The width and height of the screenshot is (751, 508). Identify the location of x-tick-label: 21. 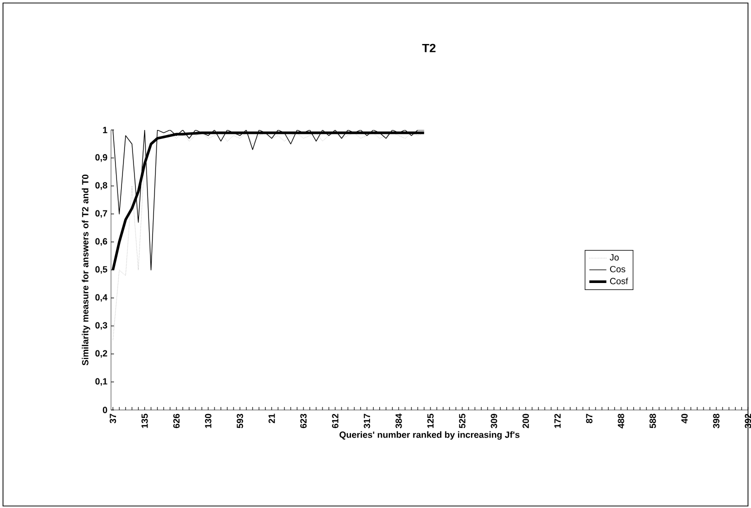
(271, 419).